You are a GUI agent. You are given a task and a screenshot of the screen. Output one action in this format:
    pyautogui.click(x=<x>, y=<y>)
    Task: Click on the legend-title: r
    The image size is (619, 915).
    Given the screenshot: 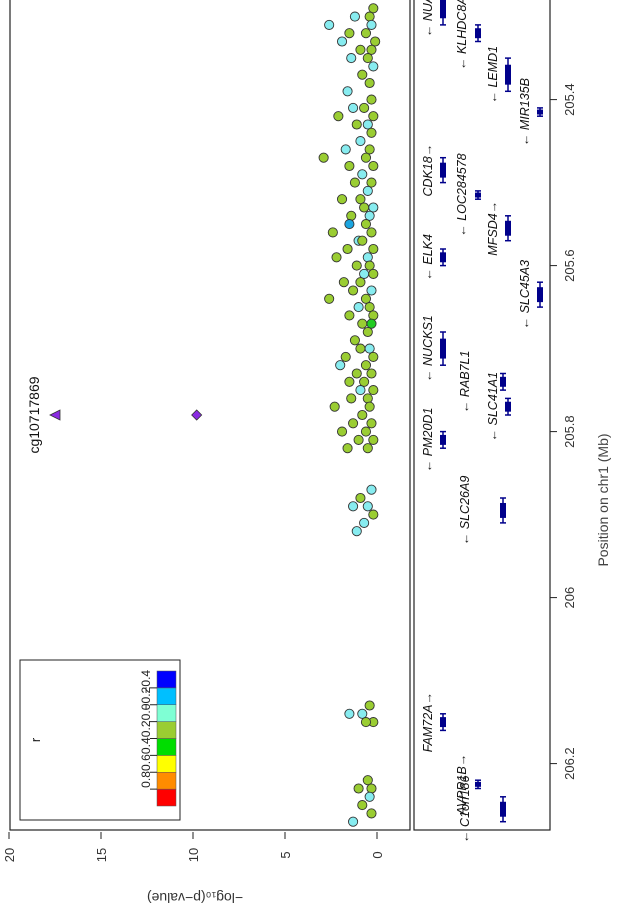 What is the action you would take?
    pyautogui.click(x=35, y=739)
    